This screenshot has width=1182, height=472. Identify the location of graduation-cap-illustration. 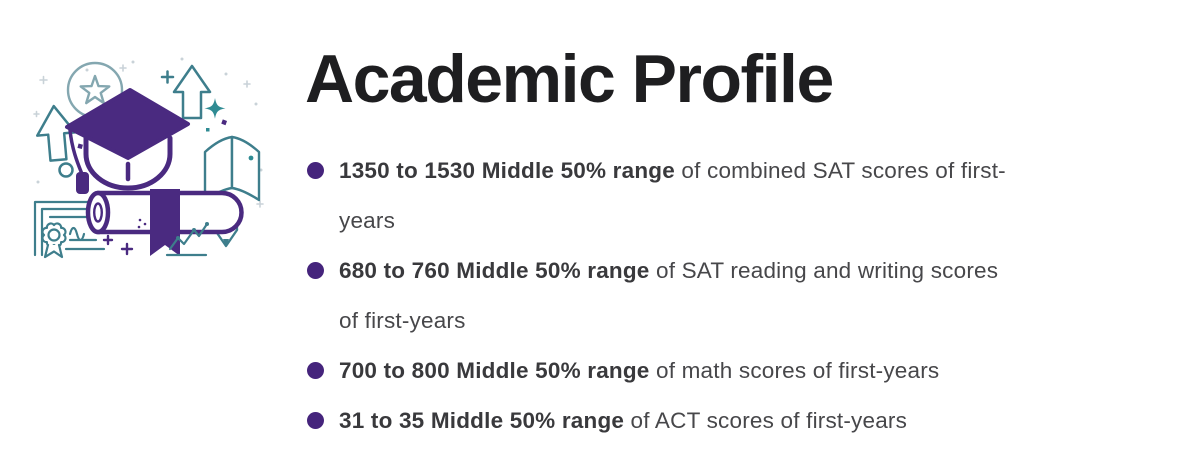
(149, 155).